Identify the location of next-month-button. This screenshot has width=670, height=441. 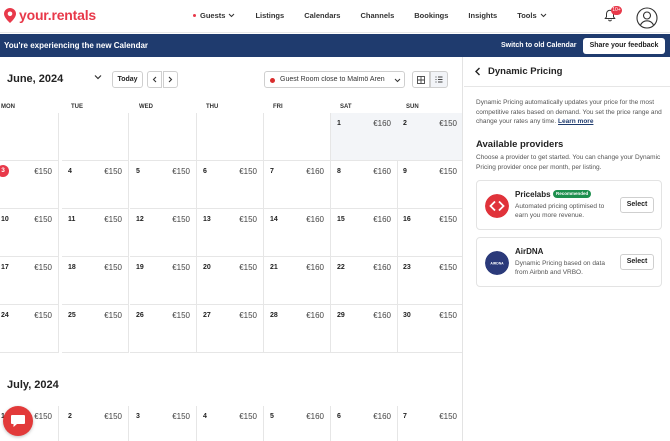
(170, 79).